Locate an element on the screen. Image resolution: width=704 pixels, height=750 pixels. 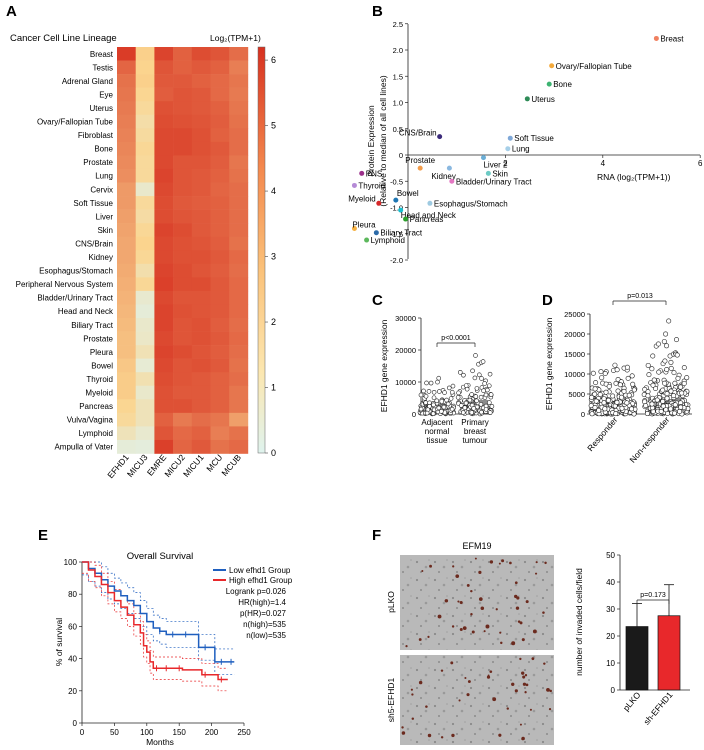
scatter-y-tick-label: 1.0 is located at coordinates (398, 103).